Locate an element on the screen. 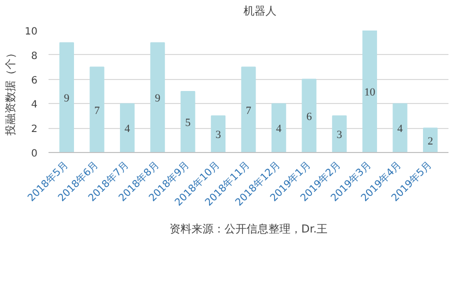 The image size is (467, 288). y-tick-label: 10 is located at coordinates (31, 32).